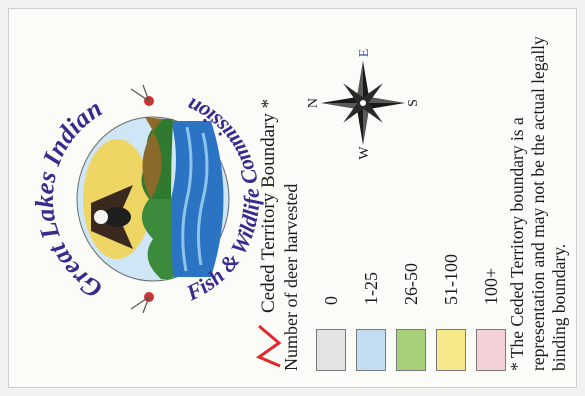 Image resolution: width=585 pixels, height=396 pixels. Describe the element at coordinates (268, 205) in the screenshot. I see `boundary-label: Ceded Territory Boundary *` at that location.